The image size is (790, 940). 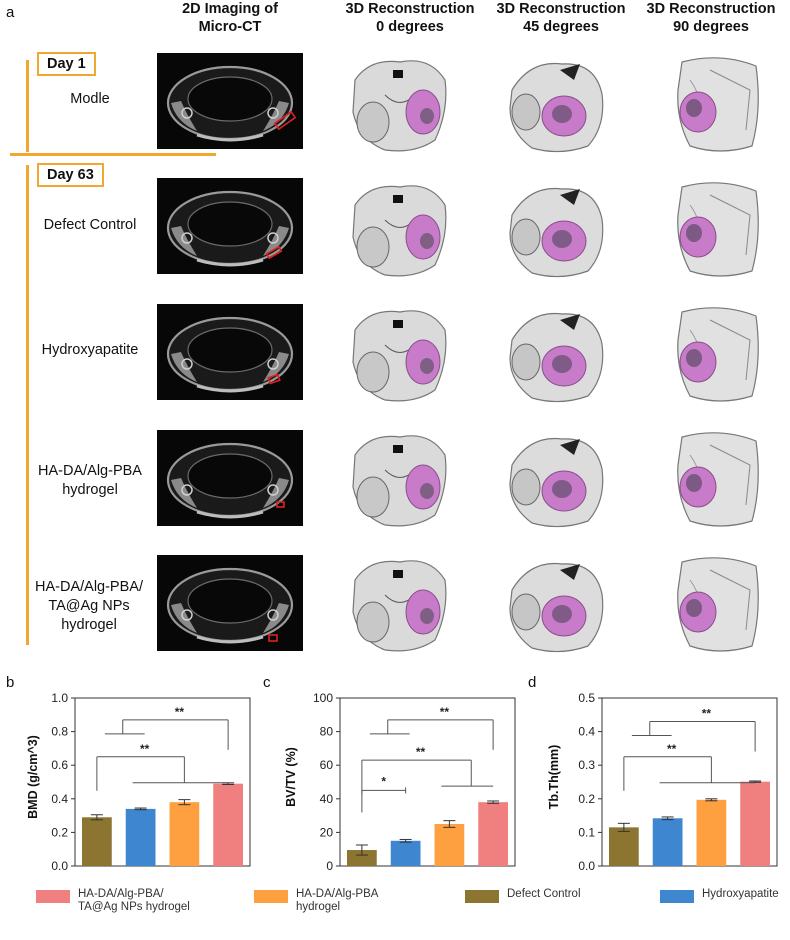 I want to click on legend-text-line: TA@Ag NPs hydrogel, so click(x=134, y=907).